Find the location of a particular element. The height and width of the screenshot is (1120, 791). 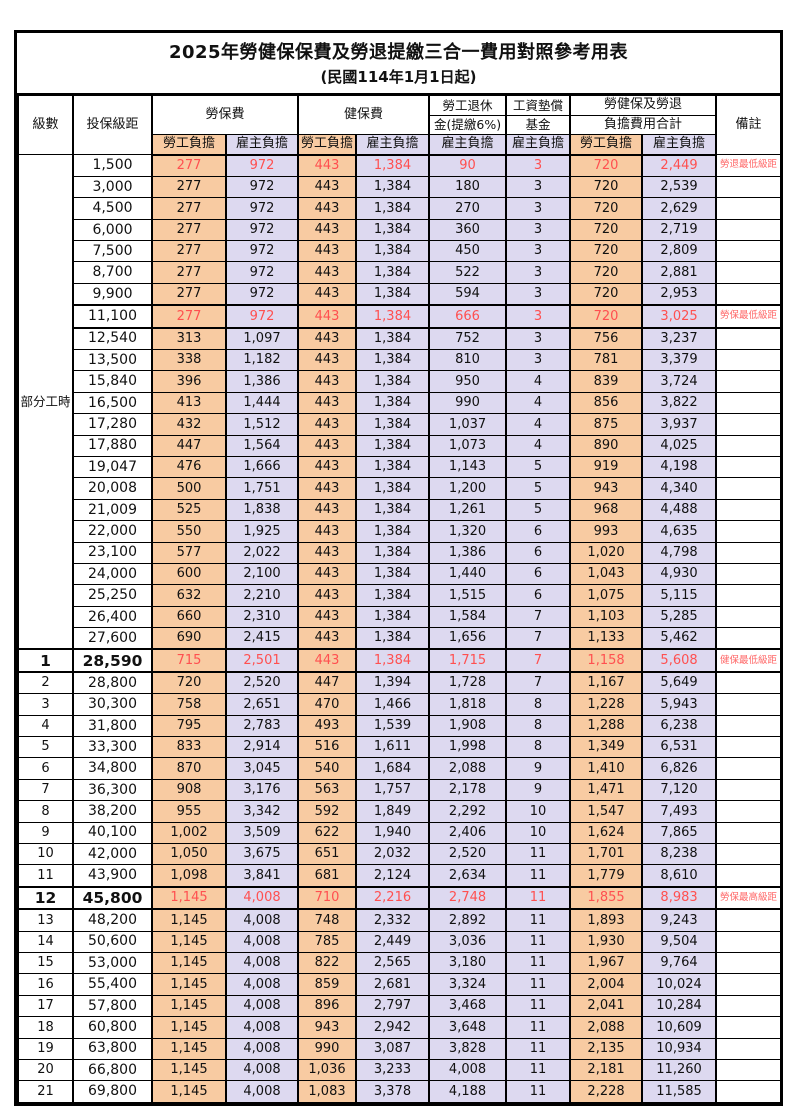

bracket-cell: 34,800 is located at coordinates (112, 768).